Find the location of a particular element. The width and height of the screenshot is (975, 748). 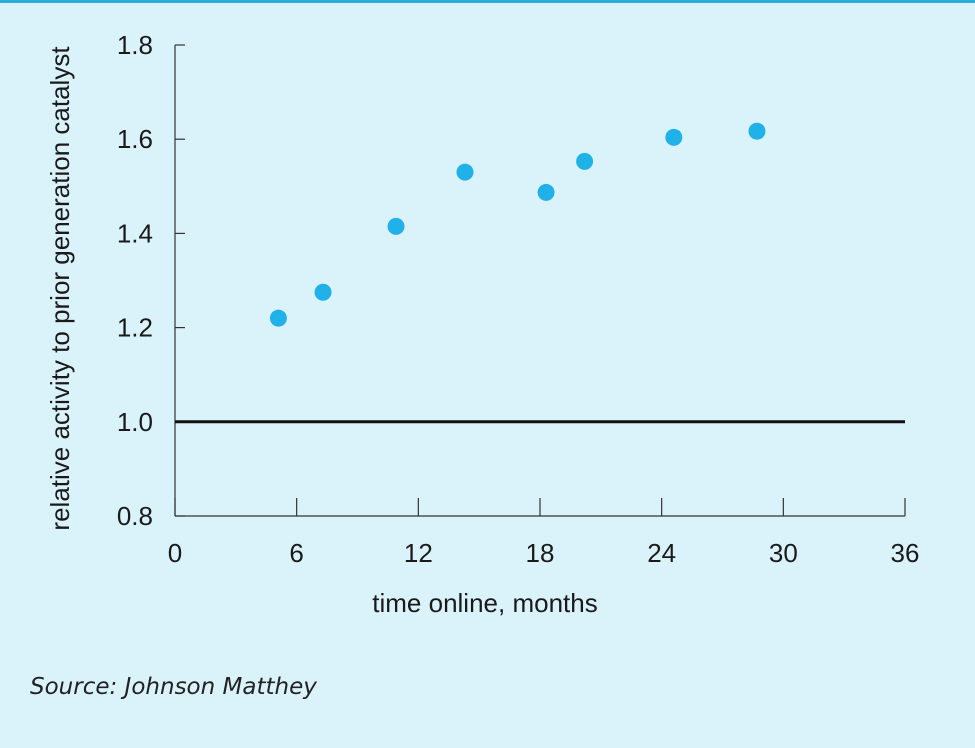

data-points is located at coordinates (517, 224).